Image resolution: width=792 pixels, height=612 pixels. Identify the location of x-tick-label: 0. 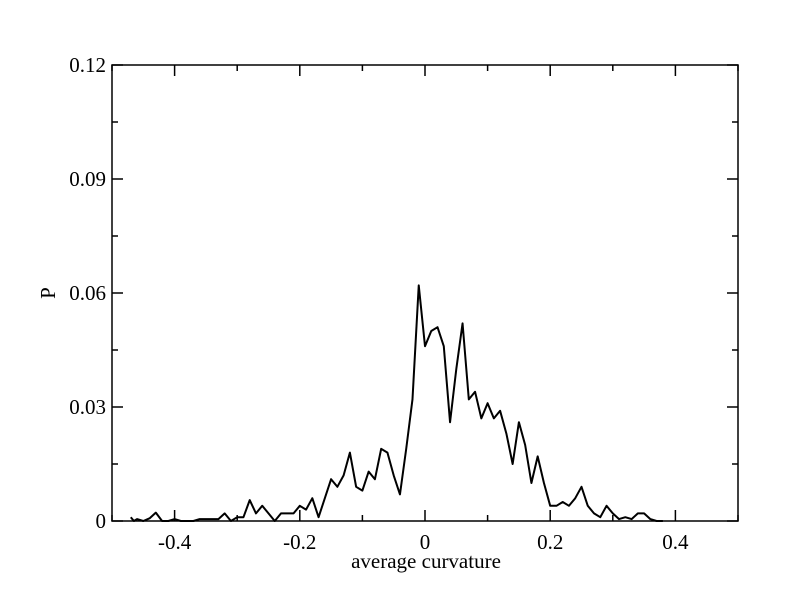
(425, 542).